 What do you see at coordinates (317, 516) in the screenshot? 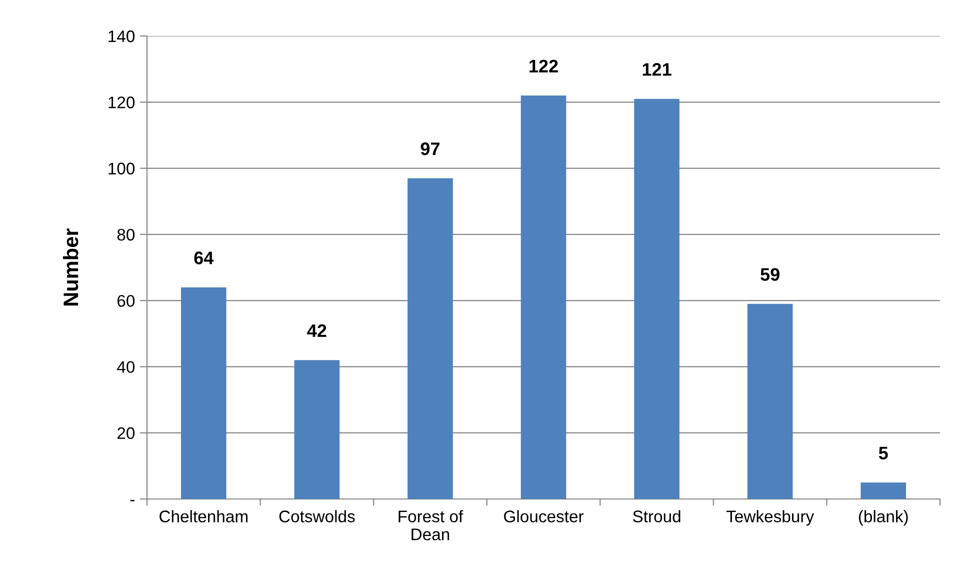
I see `x-tick-label: Cotswolds` at bounding box center [317, 516].